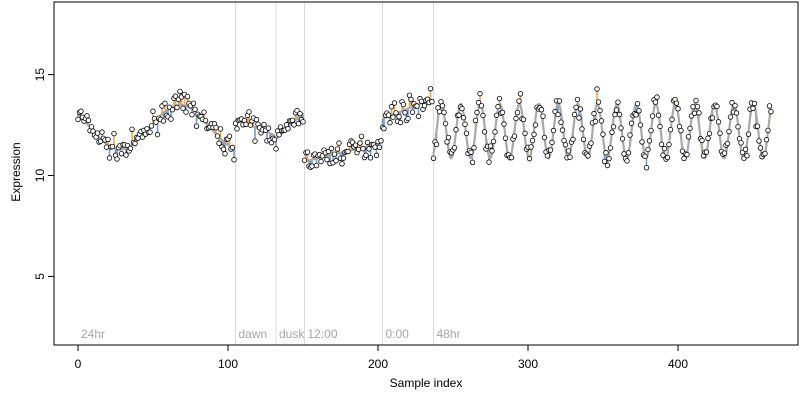 The height and width of the screenshot is (400, 800). Describe the element at coordinates (378, 364) in the screenshot. I see `x-tick-label: 200` at that location.